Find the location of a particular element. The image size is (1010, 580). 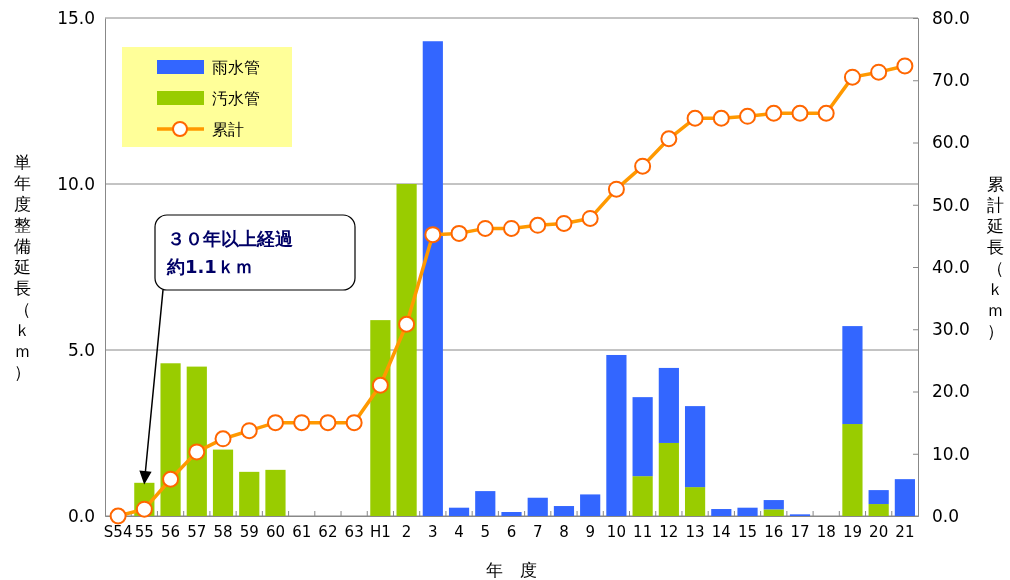

x-tick-label: 2 is located at coordinates (406, 531).